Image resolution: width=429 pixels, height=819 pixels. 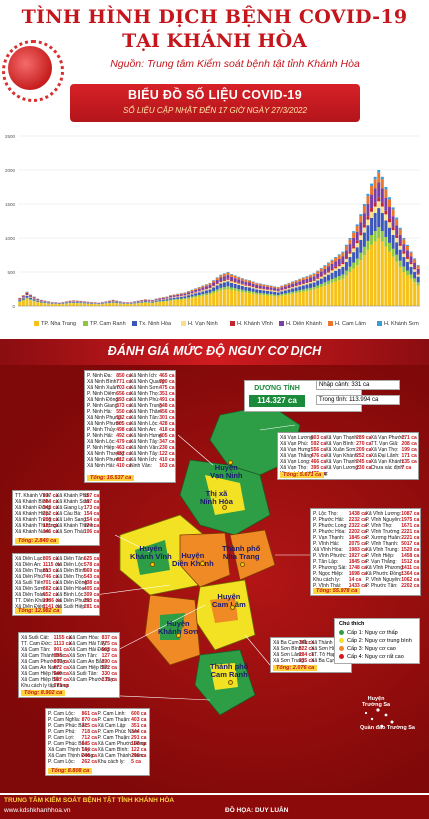 I want to click on legend-label: TP. Cam Ranh, so click(x=108, y=324).